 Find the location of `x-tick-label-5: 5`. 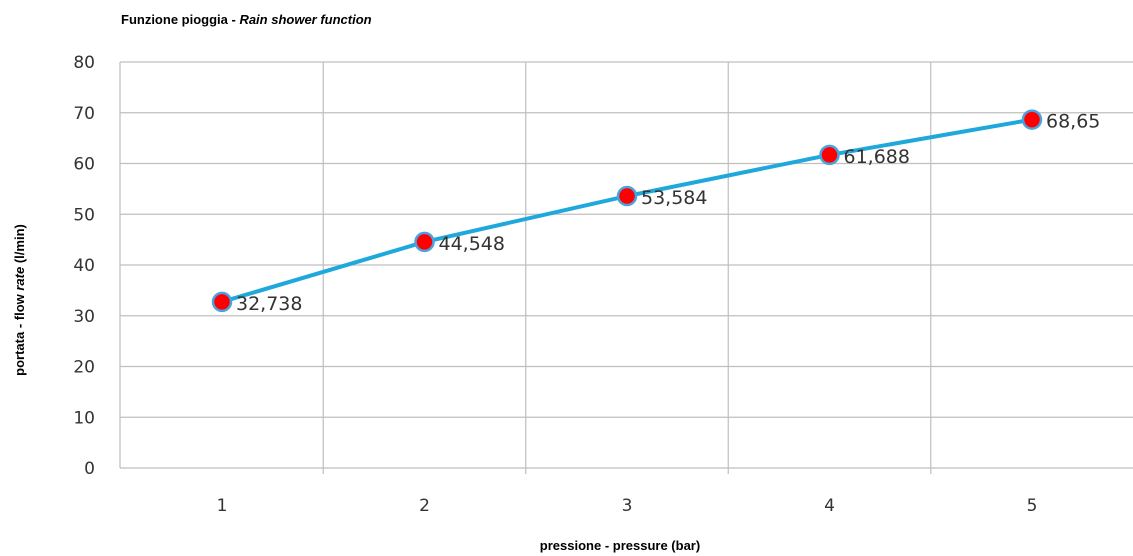

x-tick-label-5: 5 is located at coordinates (1032, 506).